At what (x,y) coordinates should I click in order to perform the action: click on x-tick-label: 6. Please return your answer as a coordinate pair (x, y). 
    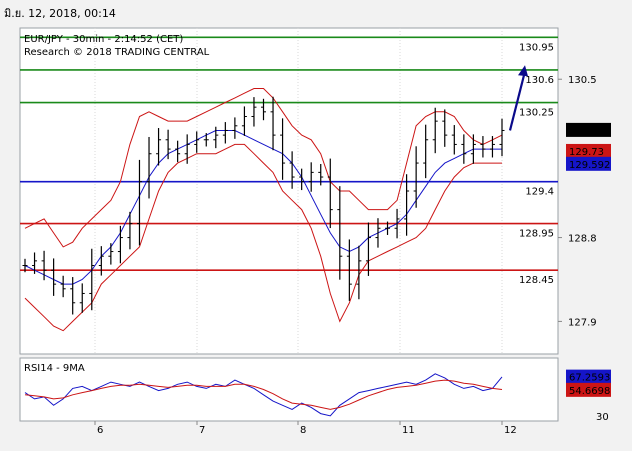
    Looking at the image, I should click on (100, 430).